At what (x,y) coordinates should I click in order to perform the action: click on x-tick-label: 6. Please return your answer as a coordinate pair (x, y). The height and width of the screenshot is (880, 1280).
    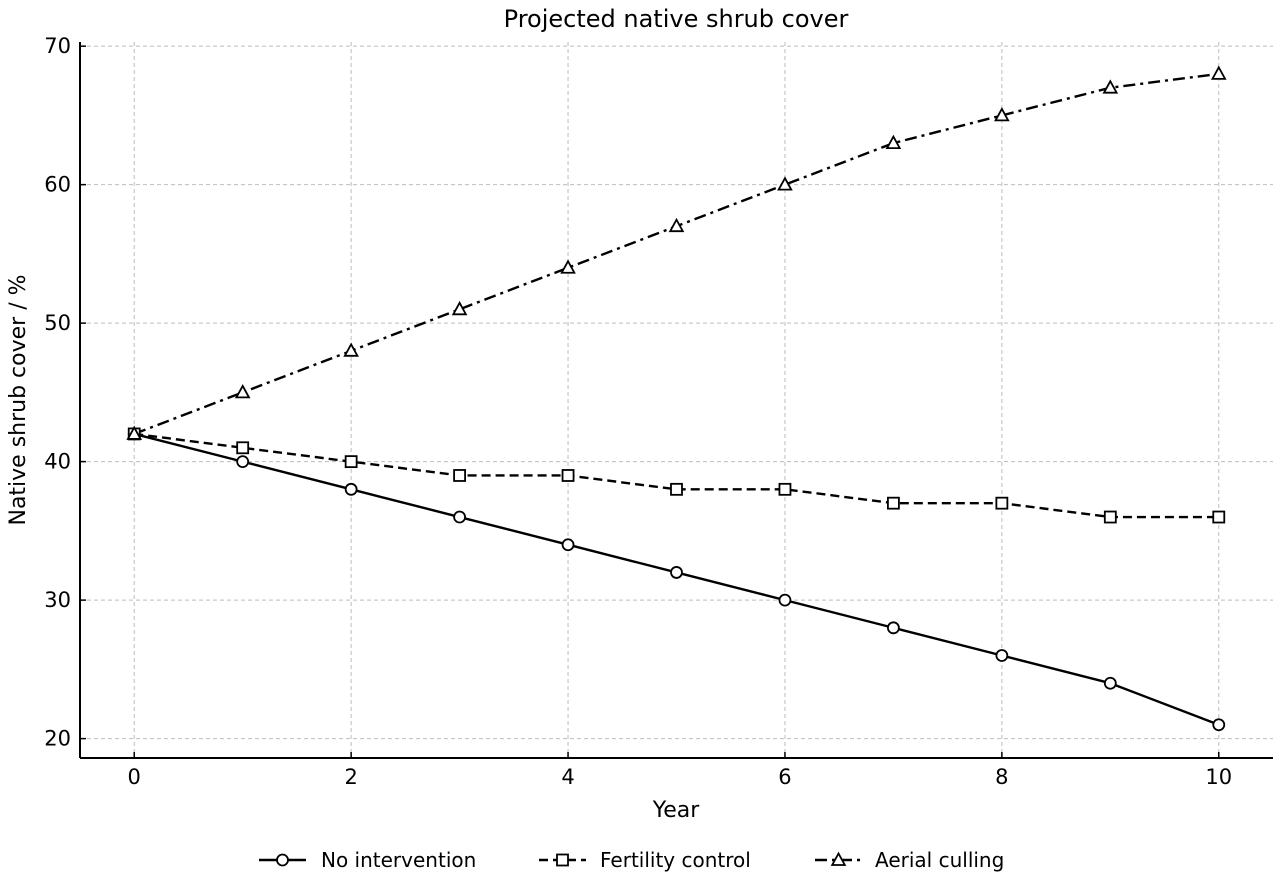
    Looking at the image, I should click on (784, 777).